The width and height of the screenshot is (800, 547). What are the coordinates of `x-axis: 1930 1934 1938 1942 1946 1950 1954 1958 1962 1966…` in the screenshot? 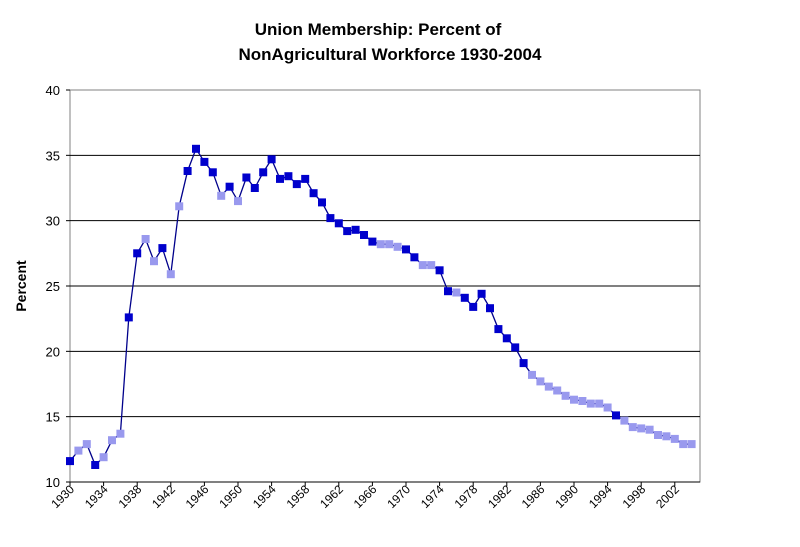 It's located at (374, 496).